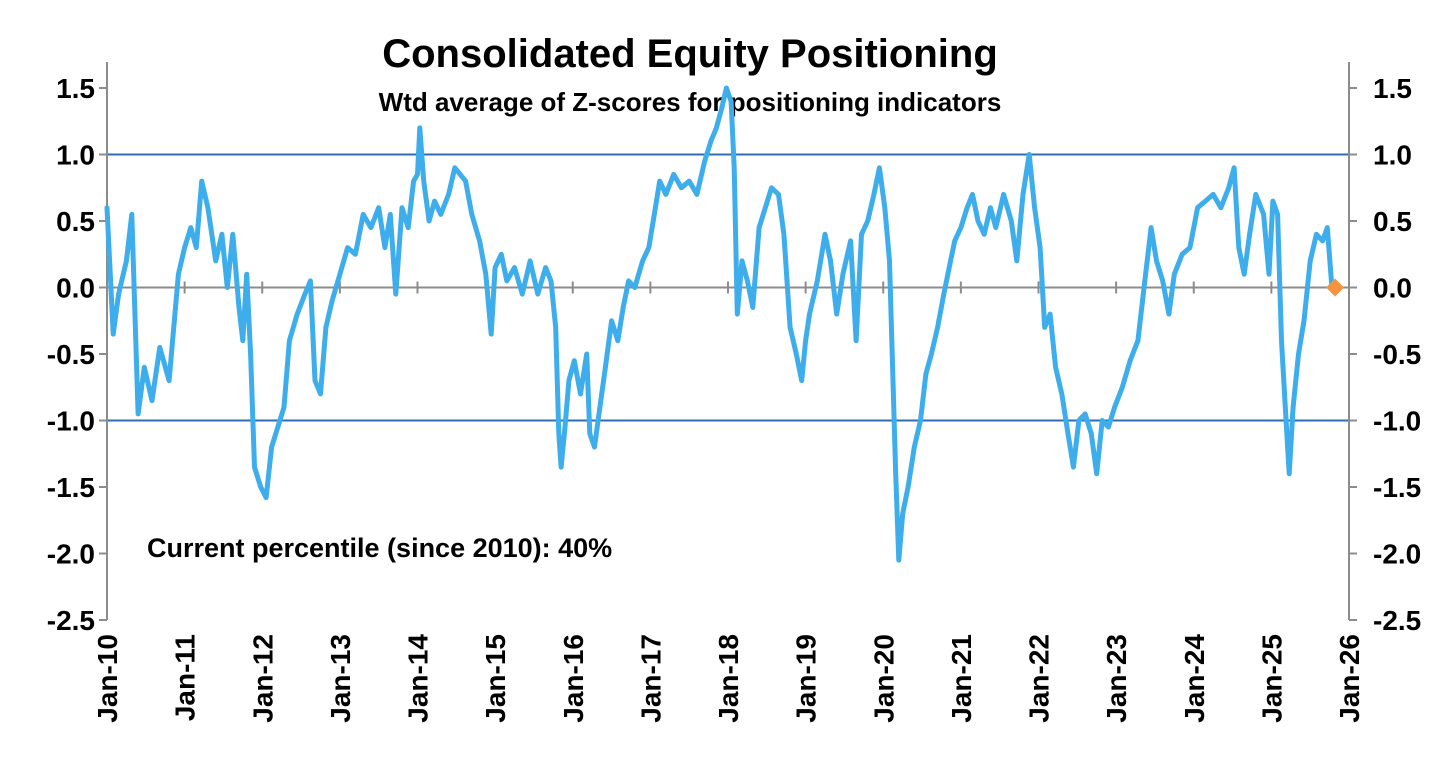 The image size is (1456, 768). I want to click on x-tick-label: Jan-18, so click(728, 678).